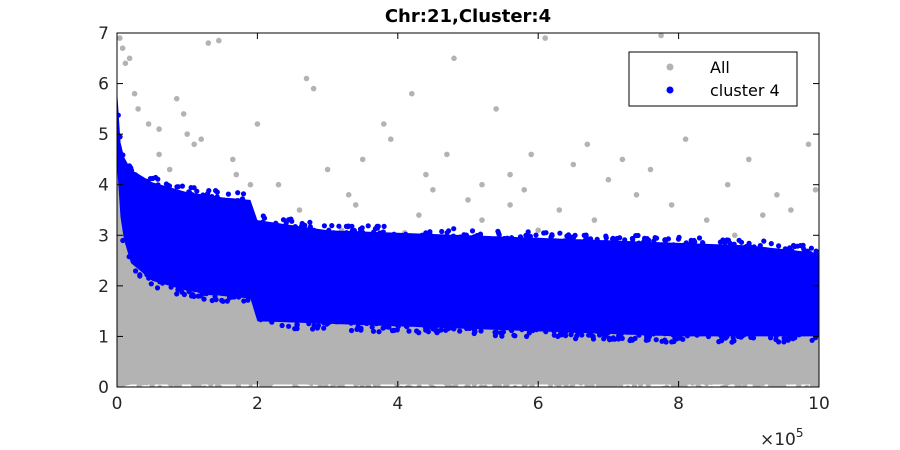  What do you see at coordinates (103, 186) in the screenshot?
I see `y-tick-label: 4` at bounding box center [103, 186].